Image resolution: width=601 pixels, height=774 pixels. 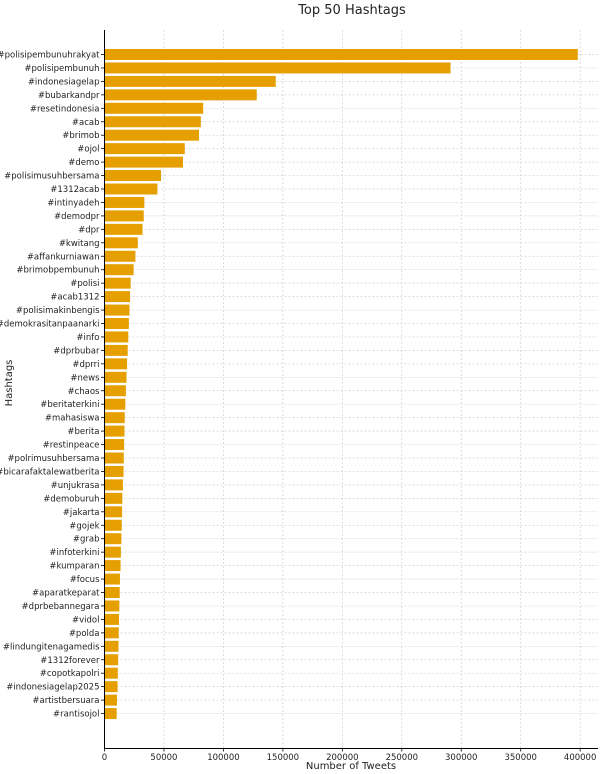 I want to click on y-tick-label: #bubarkandpr, so click(x=69, y=96).